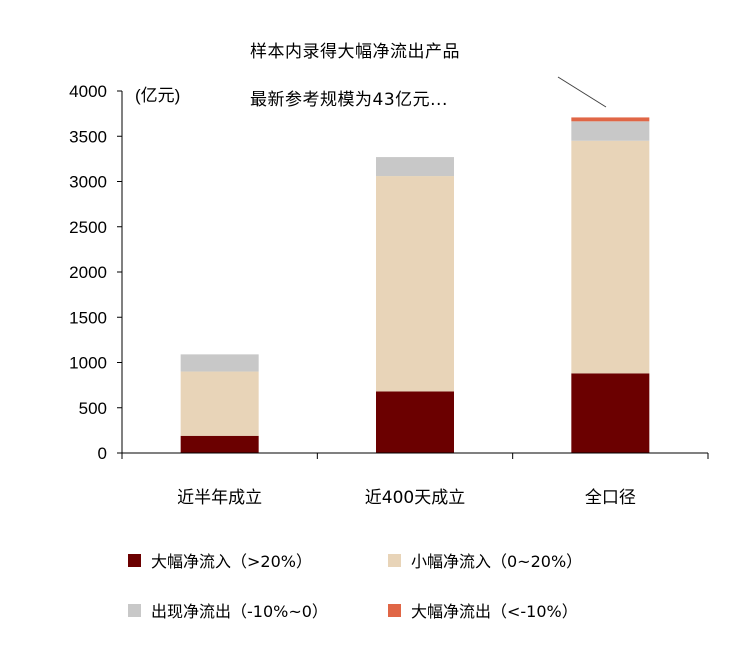 The width and height of the screenshot is (743, 649). Describe the element at coordinates (88, 363) in the screenshot. I see `y-tick-label: 1000` at that location.